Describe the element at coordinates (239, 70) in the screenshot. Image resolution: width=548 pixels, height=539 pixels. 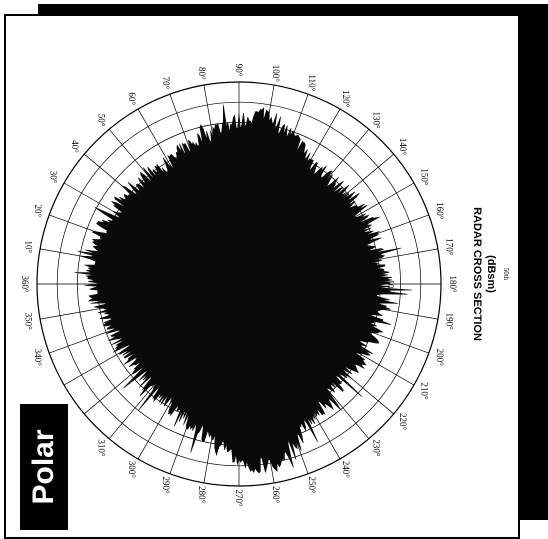
I see `angle-tick-label: 90°` at that location.